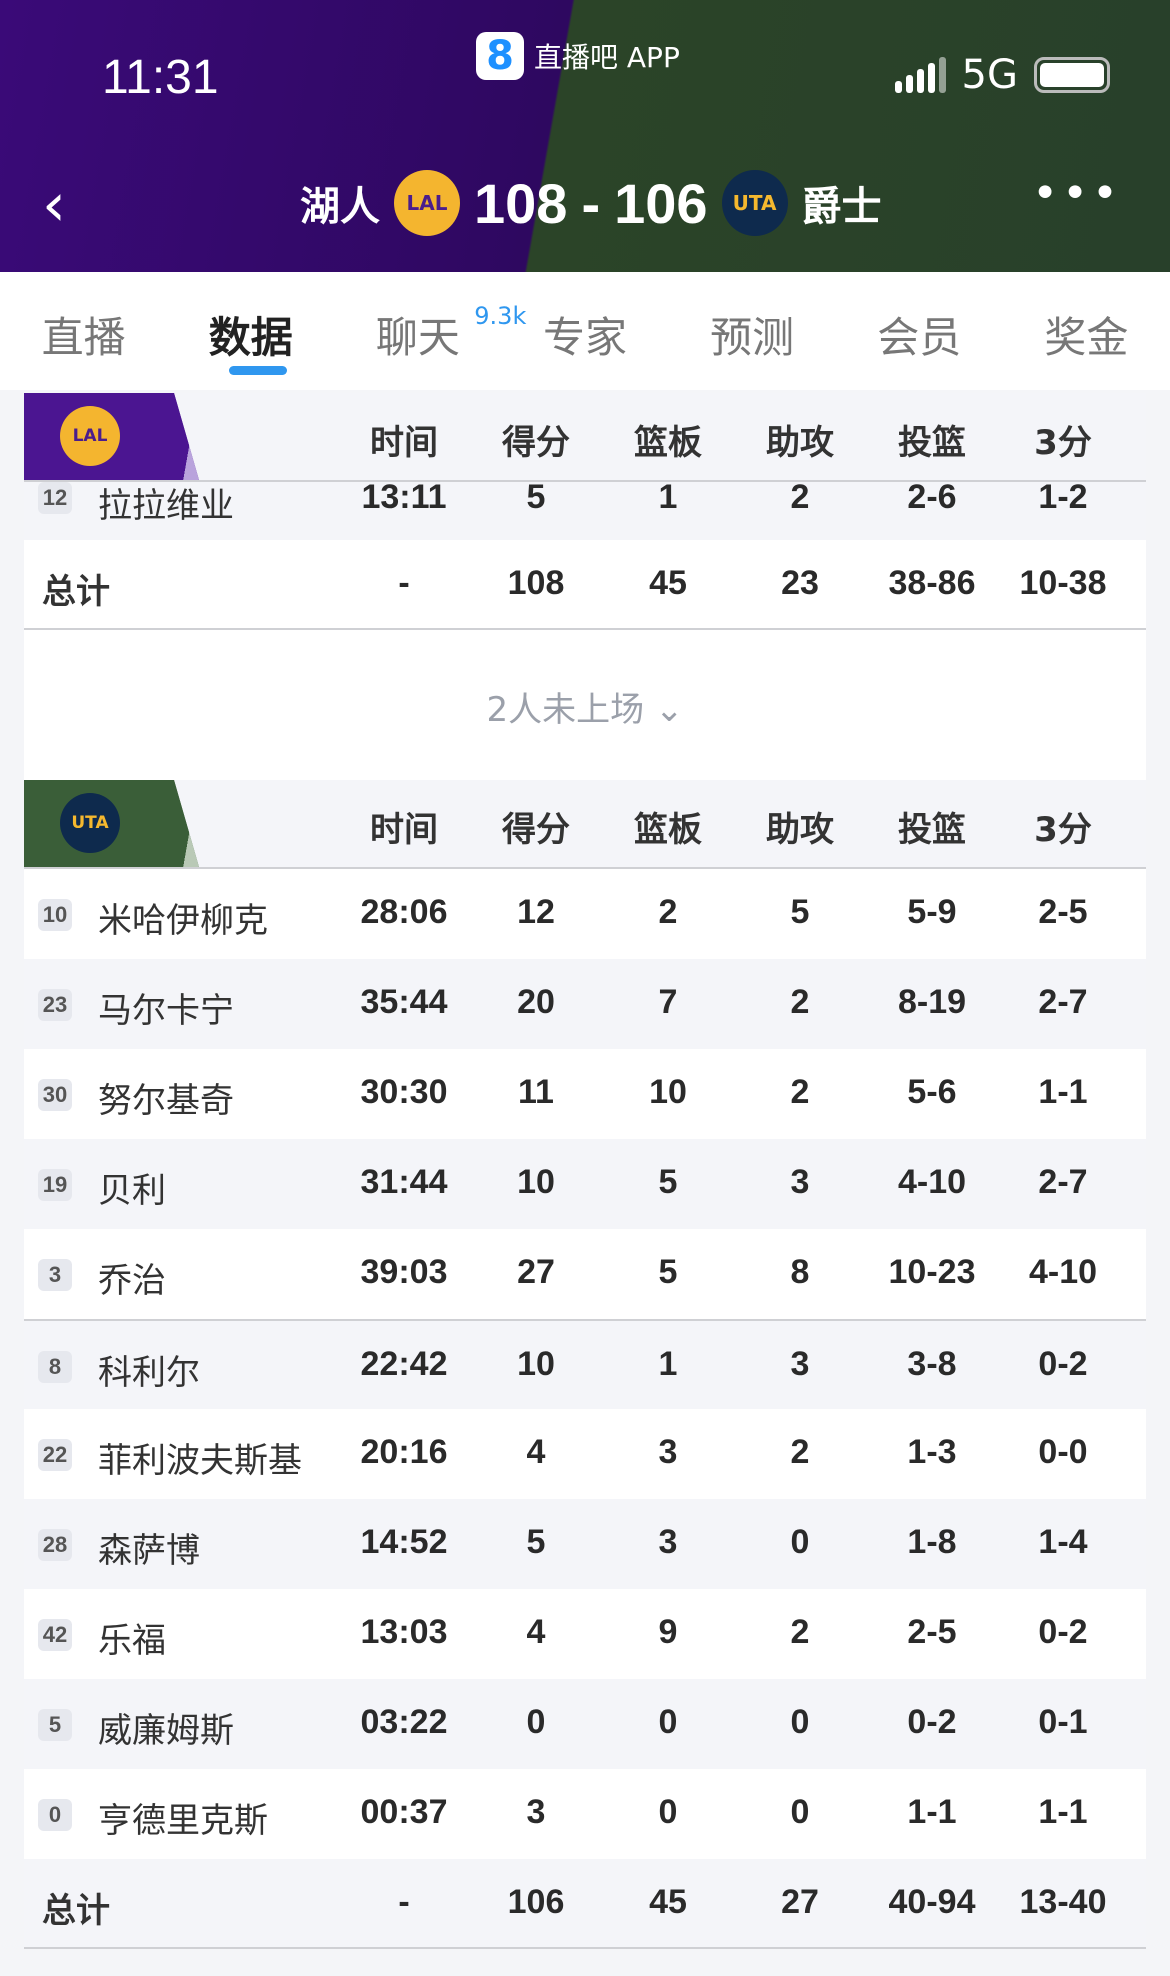  Describe the element at coordinates (607, 57) in the screenshot. I see `app-name: 直播吧 APP` at that location.